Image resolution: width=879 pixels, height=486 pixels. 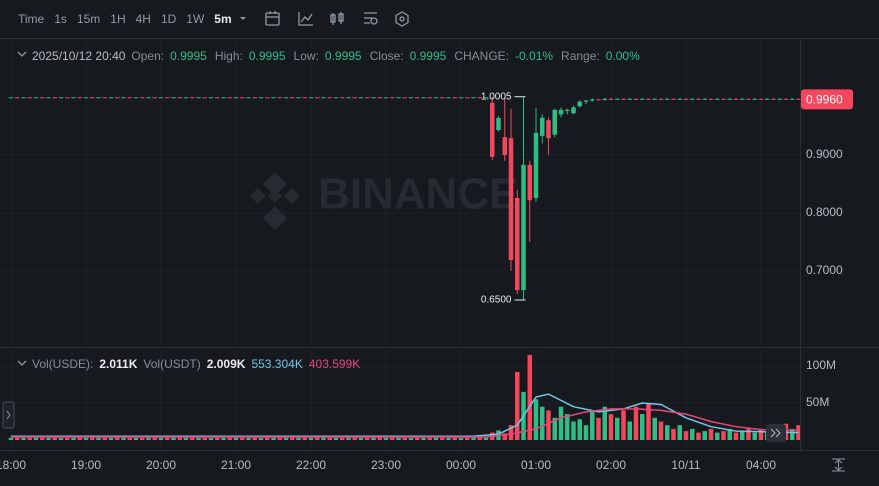 What do you see at coordinates (776, 433) in the screenshot?
I see `scroll-right-button` at bounding box center [776, 433].